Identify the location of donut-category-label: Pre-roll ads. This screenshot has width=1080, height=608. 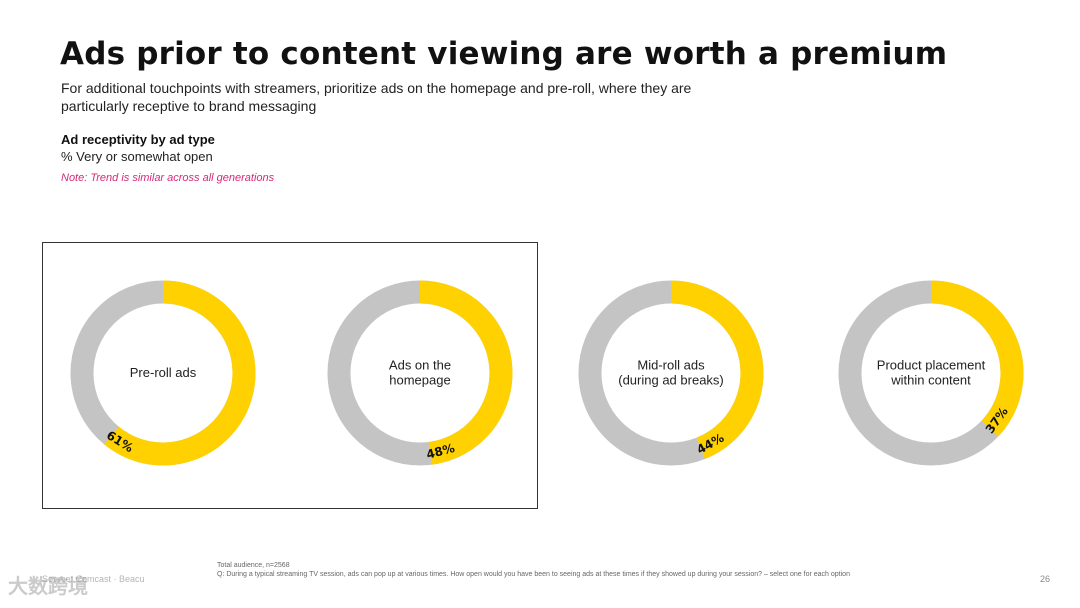
(163, 372).